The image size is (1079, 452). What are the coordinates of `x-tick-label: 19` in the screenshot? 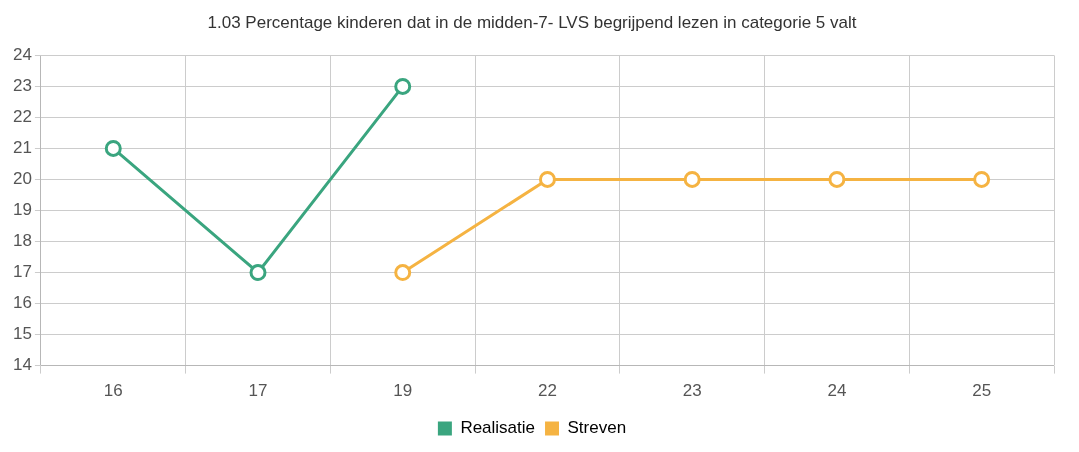 It's located at (403, 391).